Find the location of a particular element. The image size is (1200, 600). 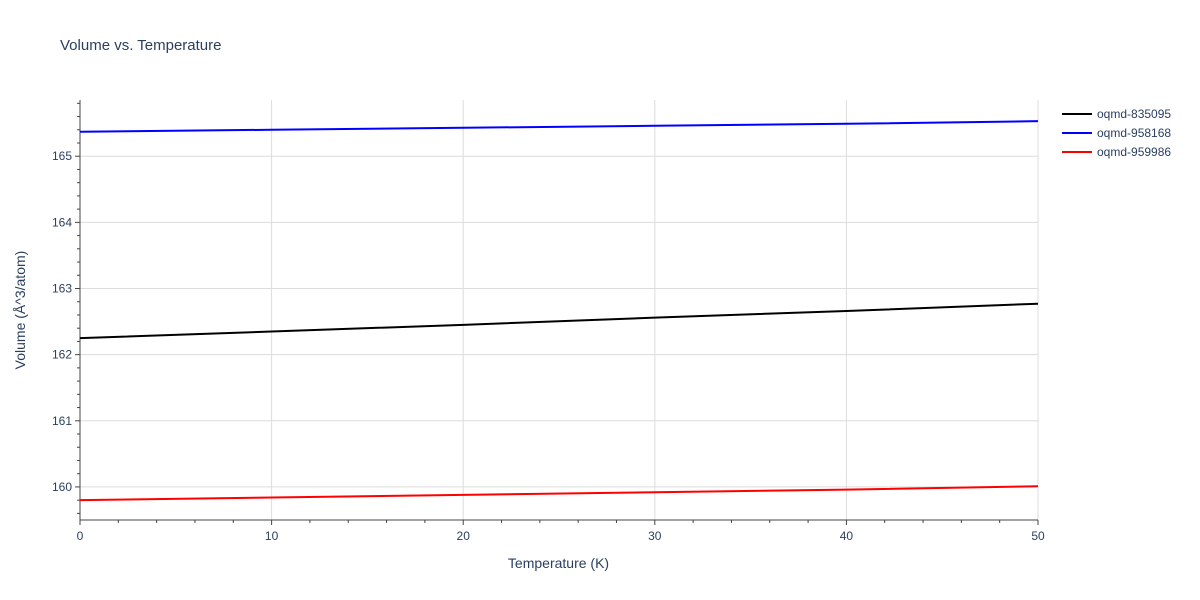

legend-label: oqmd-835095 is located at coordinates (1134, 114).